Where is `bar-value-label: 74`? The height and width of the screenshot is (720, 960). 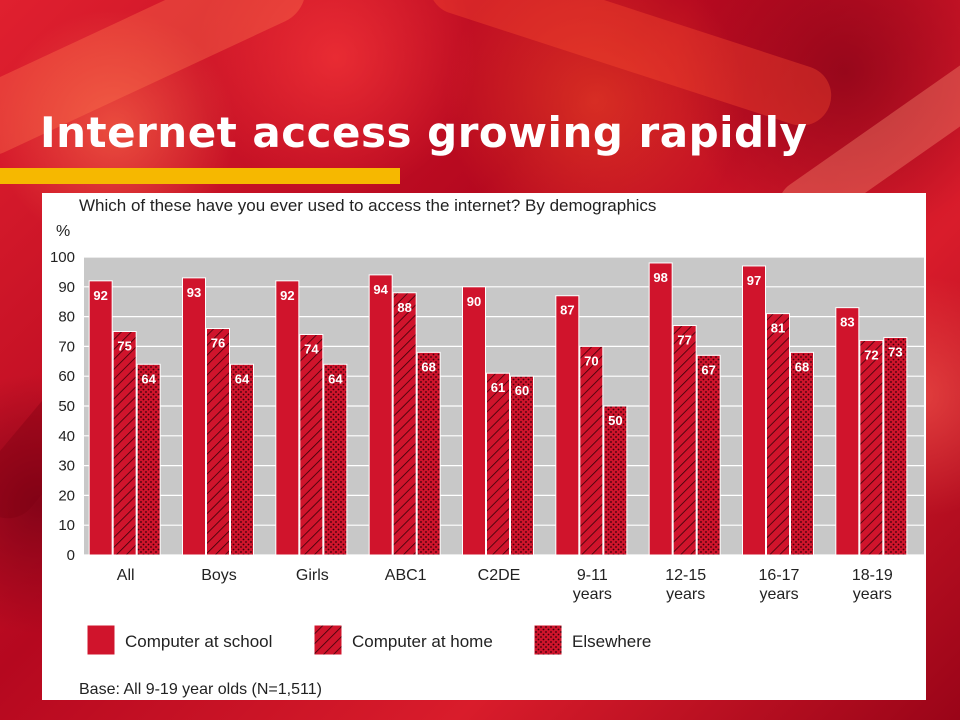 bar-value-label: 74 is located at coordinates (311, 348).